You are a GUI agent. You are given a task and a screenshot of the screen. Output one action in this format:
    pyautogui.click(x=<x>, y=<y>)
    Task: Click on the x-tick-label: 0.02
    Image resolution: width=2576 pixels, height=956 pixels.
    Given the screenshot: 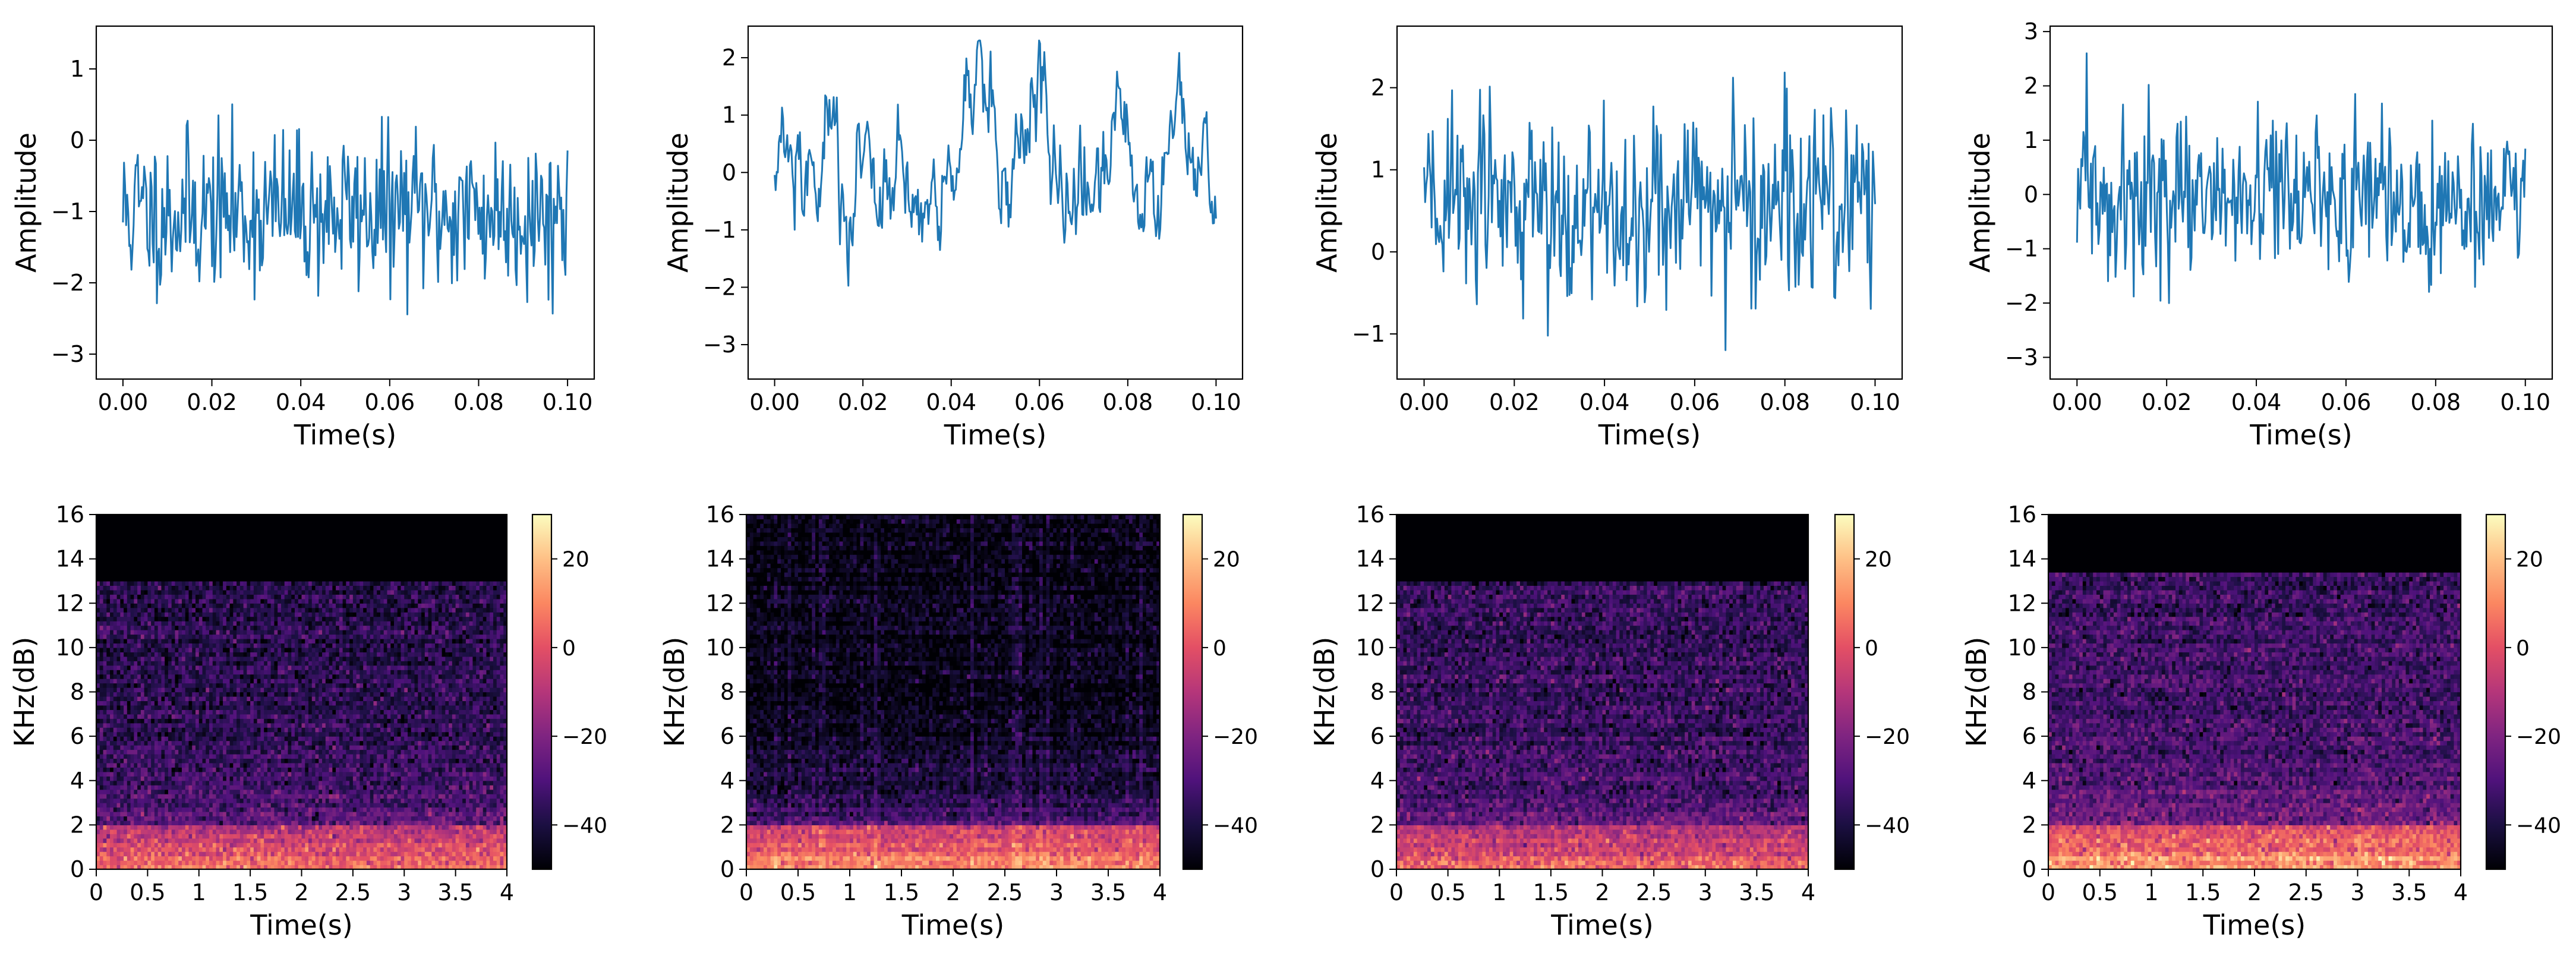 What is the action you would take?
    pyautogui.click(x=2167, y=402)
    